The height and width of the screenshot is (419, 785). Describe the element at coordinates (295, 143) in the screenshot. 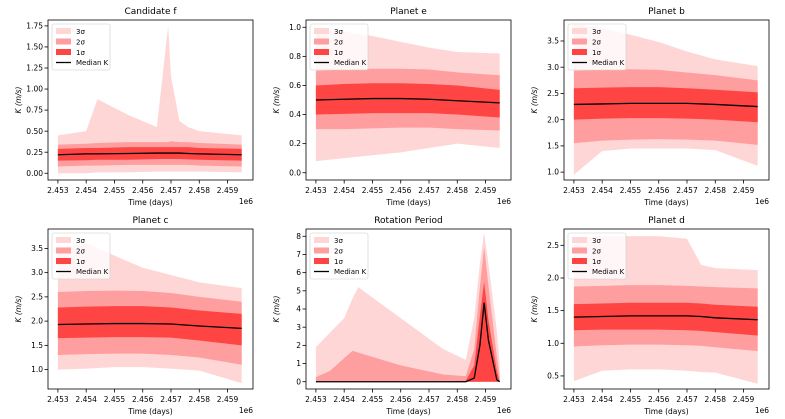

I see `y-tick-label: 0.2` at that location.